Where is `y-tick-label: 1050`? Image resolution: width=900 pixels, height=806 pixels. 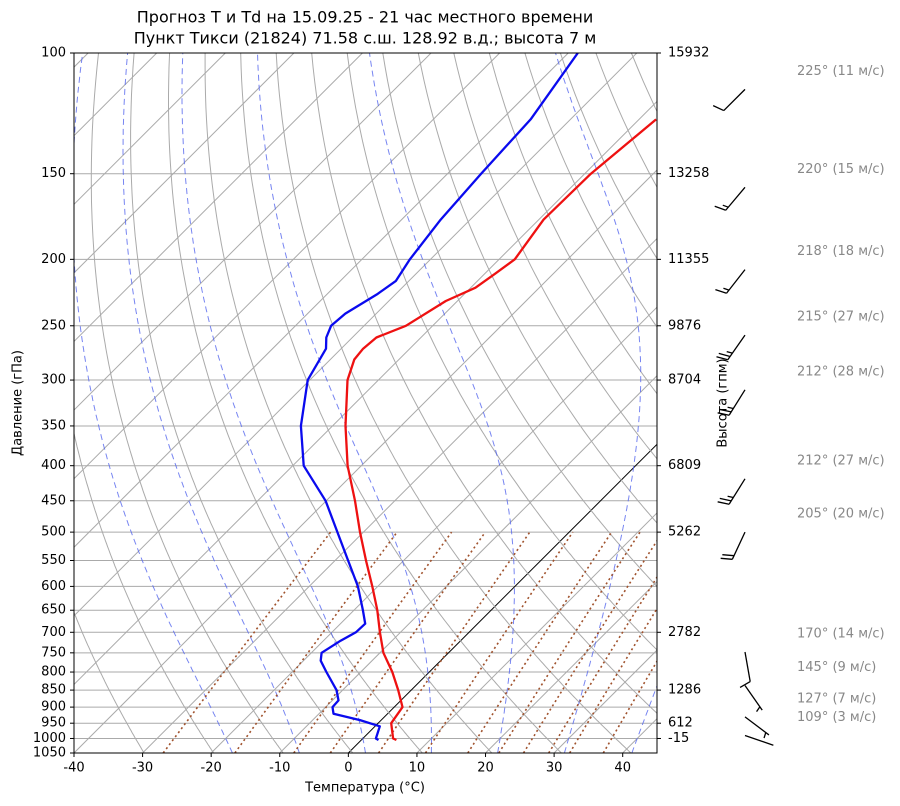 y-tick-label: 1050 is located at coordinates (49, 753).